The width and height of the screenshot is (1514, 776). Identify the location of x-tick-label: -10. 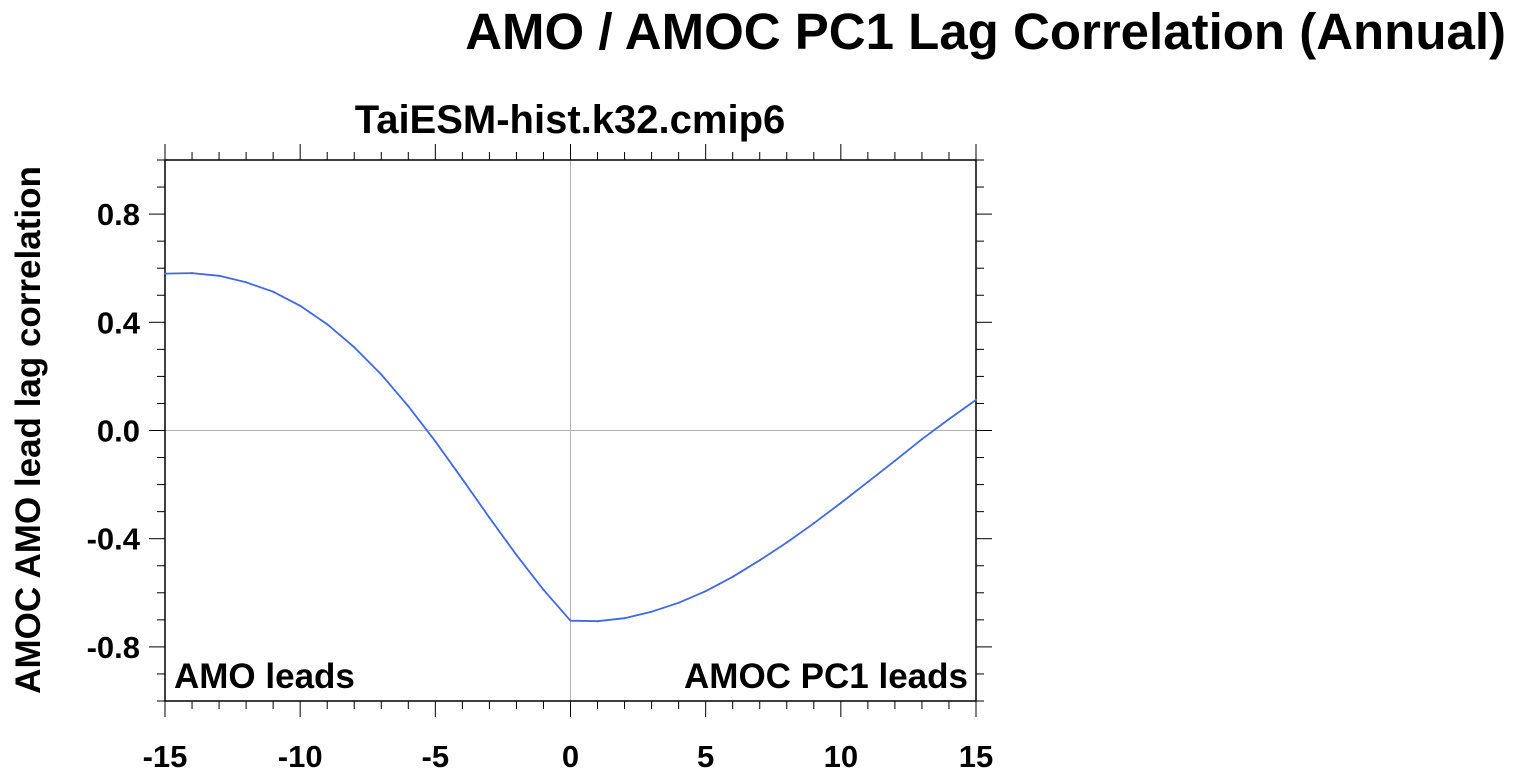
(300, 756).